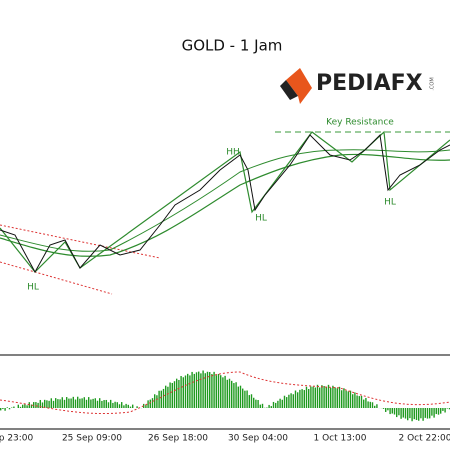 This screenshot has height=454, width=450. What do you see at coordinates (92, 439) in the screenshot?
I see `x-tick-label: 25 Sep 09:00` at bounding box center [92, 439].